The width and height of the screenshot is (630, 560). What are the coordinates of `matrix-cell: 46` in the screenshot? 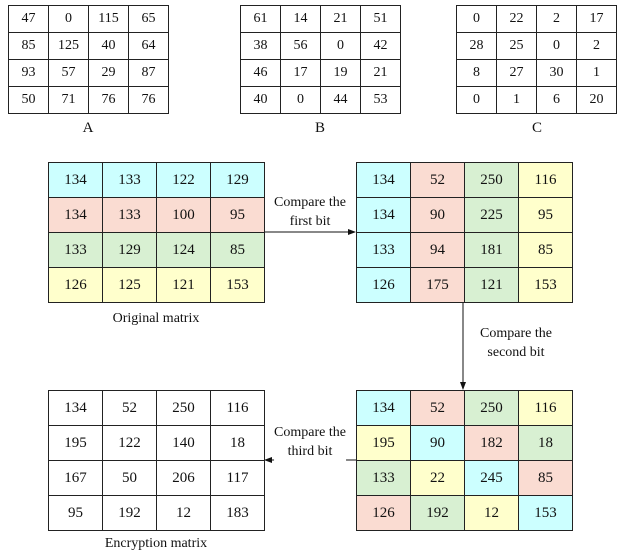 It's located at (261, 73).